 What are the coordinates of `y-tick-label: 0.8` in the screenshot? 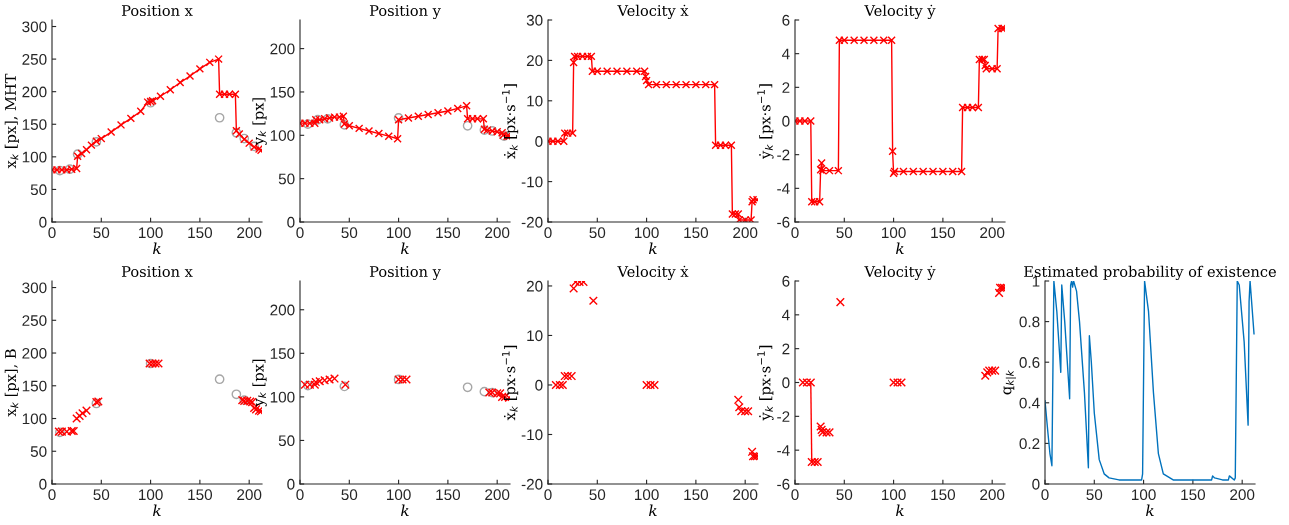 It's located at (1029, 322).